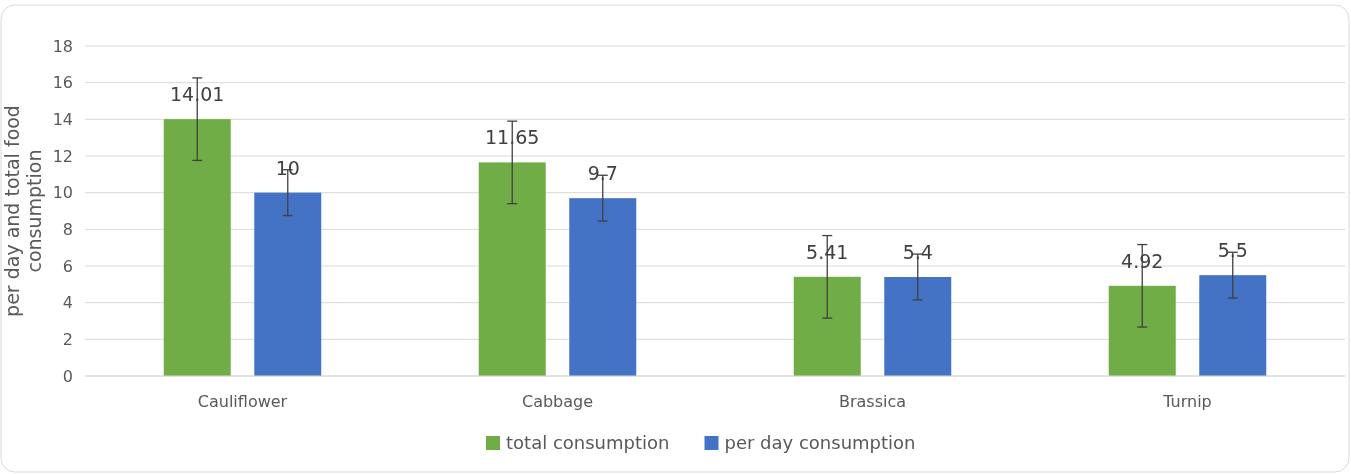 The height and width of the screenshot is (474, 1351). What do you see at coordinates (67, 376) in the screenshot?
I see `y-tick-label: 0` at bounding box center [67, 376].